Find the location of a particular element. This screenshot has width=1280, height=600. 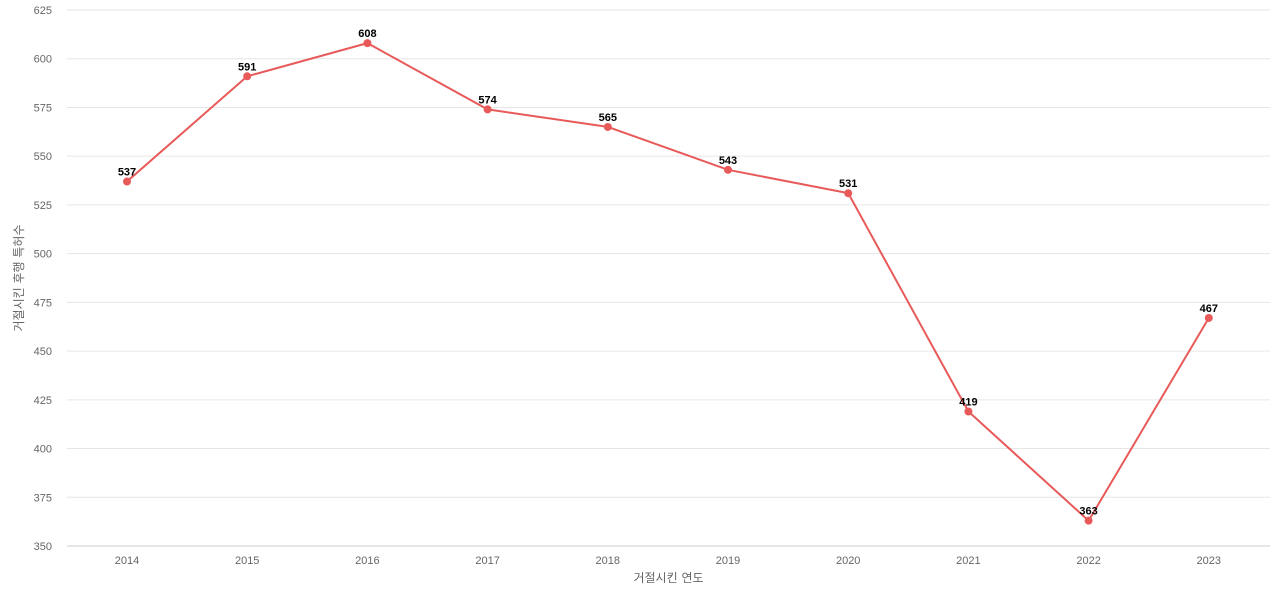

y-tick-label: 450 is located at coordinates (43, 352).